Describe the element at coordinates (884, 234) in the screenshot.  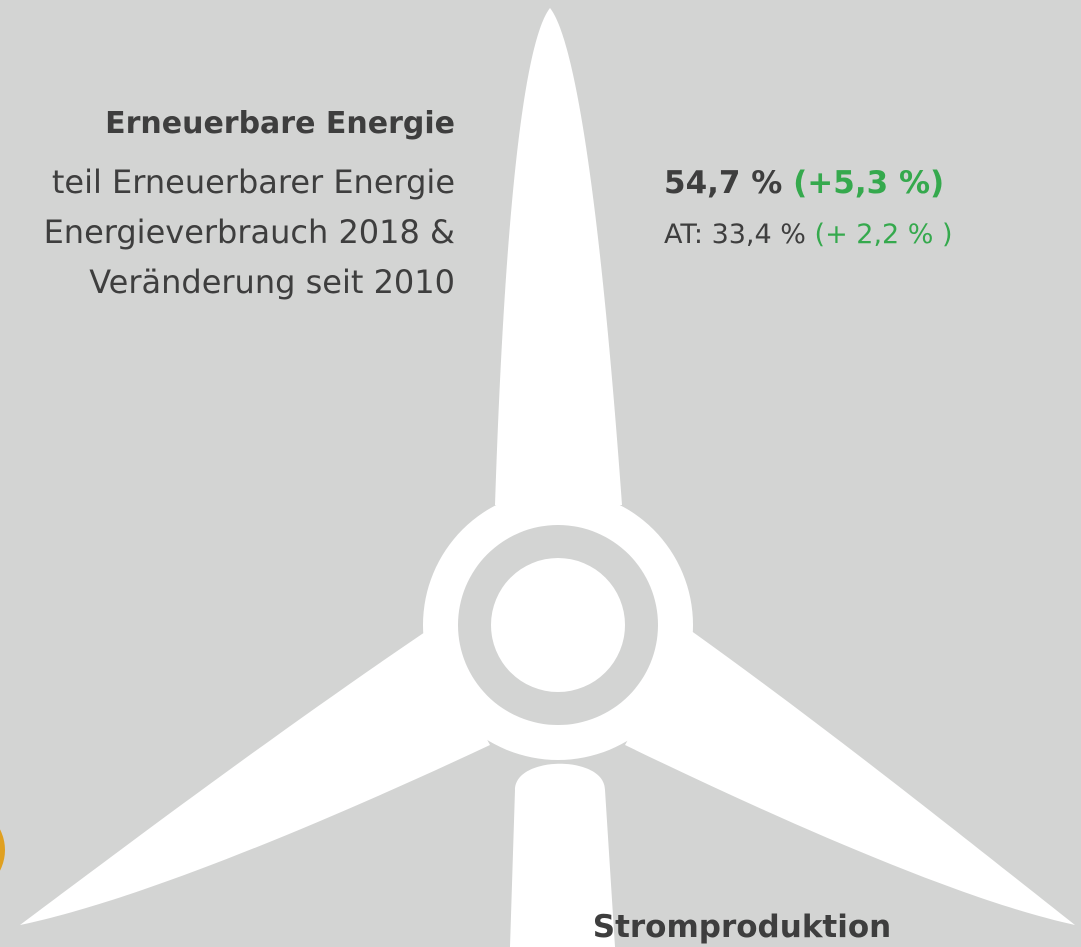
I see `at-change: (+ 2,2 % )` at that location.